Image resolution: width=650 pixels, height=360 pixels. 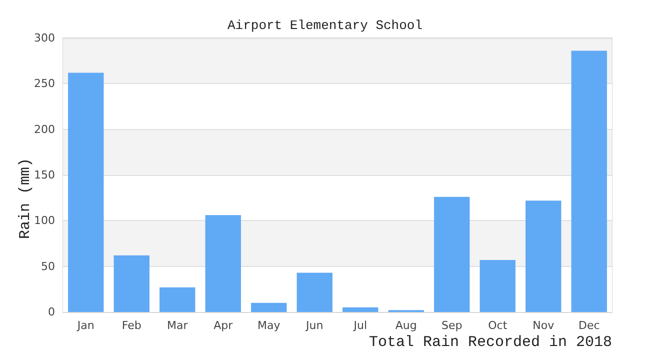 What do you see at coordinates (177, 325) in the screenshot?
I see `x-tick-label: Mar` at bounding box center [177, 325].